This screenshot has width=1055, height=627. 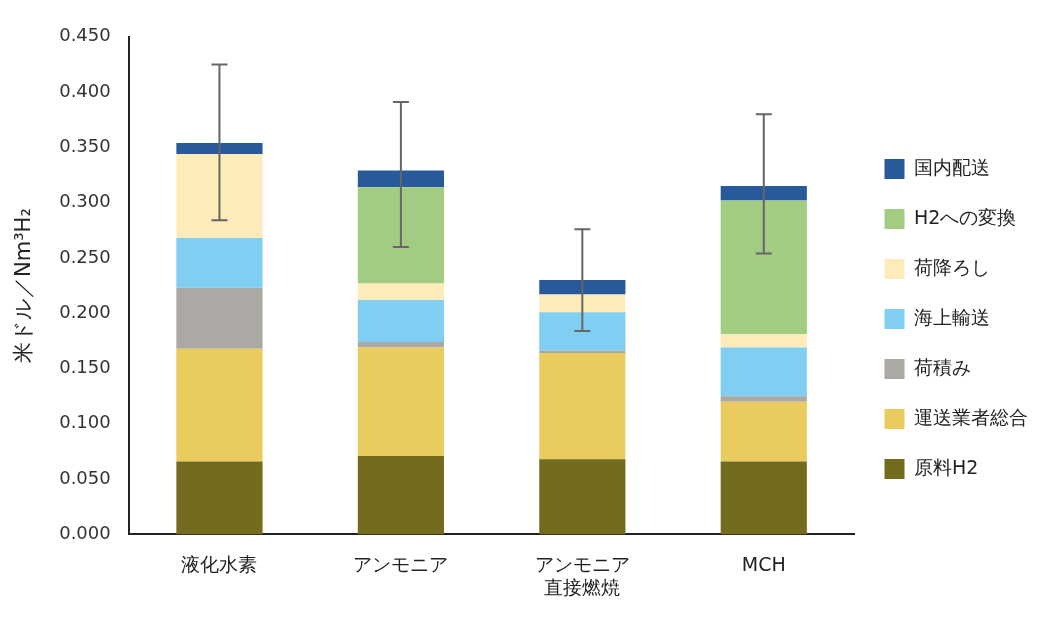 What do you see at coordinates (85, 201) in the screenshot?
I see `y-tick-label: 0.300` at bounding box center [85, 201].